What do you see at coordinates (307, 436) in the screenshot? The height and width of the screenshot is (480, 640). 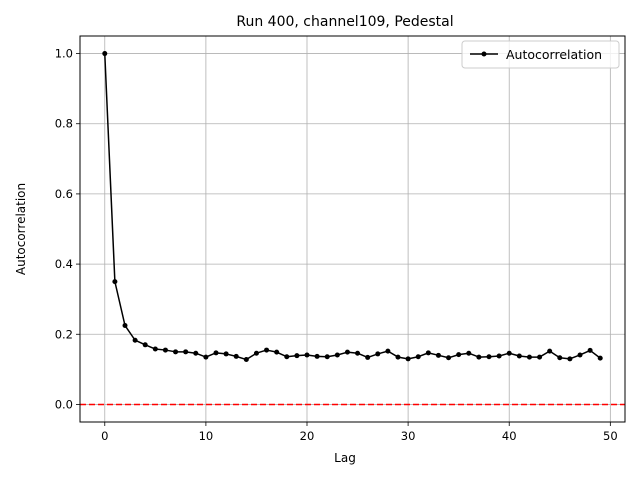 I see `x-tick-label: 20` at bounding box center [307, 436].